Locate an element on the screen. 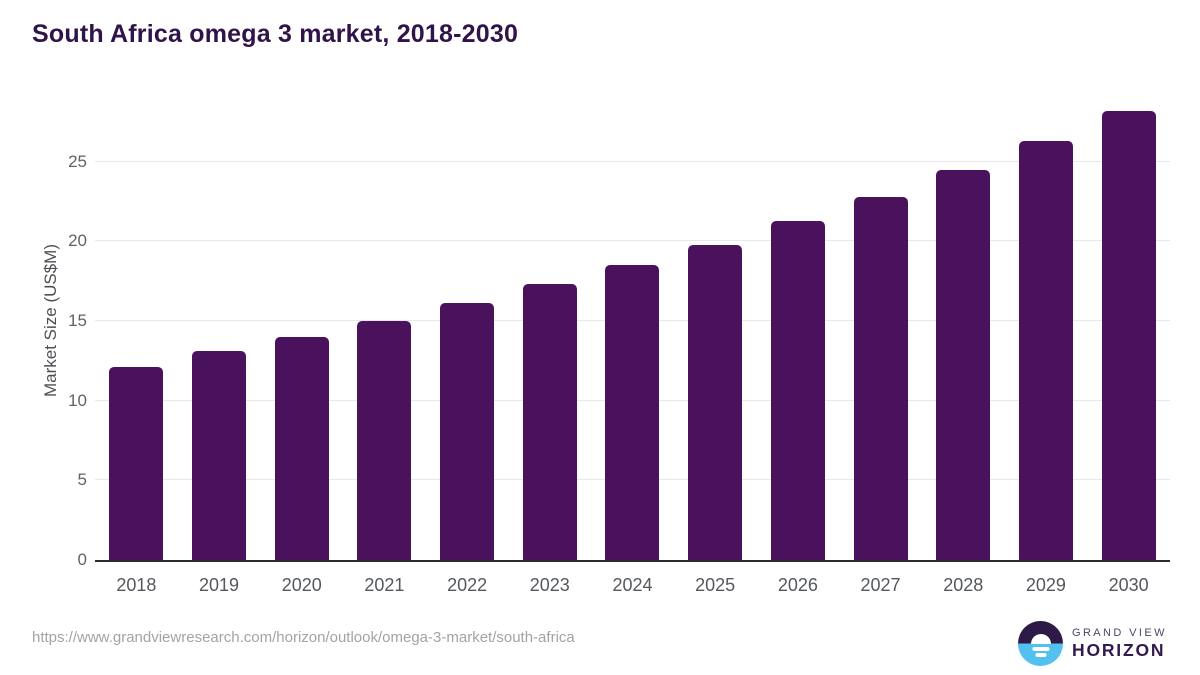 This screenshot has width=1200, height=675. bar-2022 is located at coordinates (467, 431).